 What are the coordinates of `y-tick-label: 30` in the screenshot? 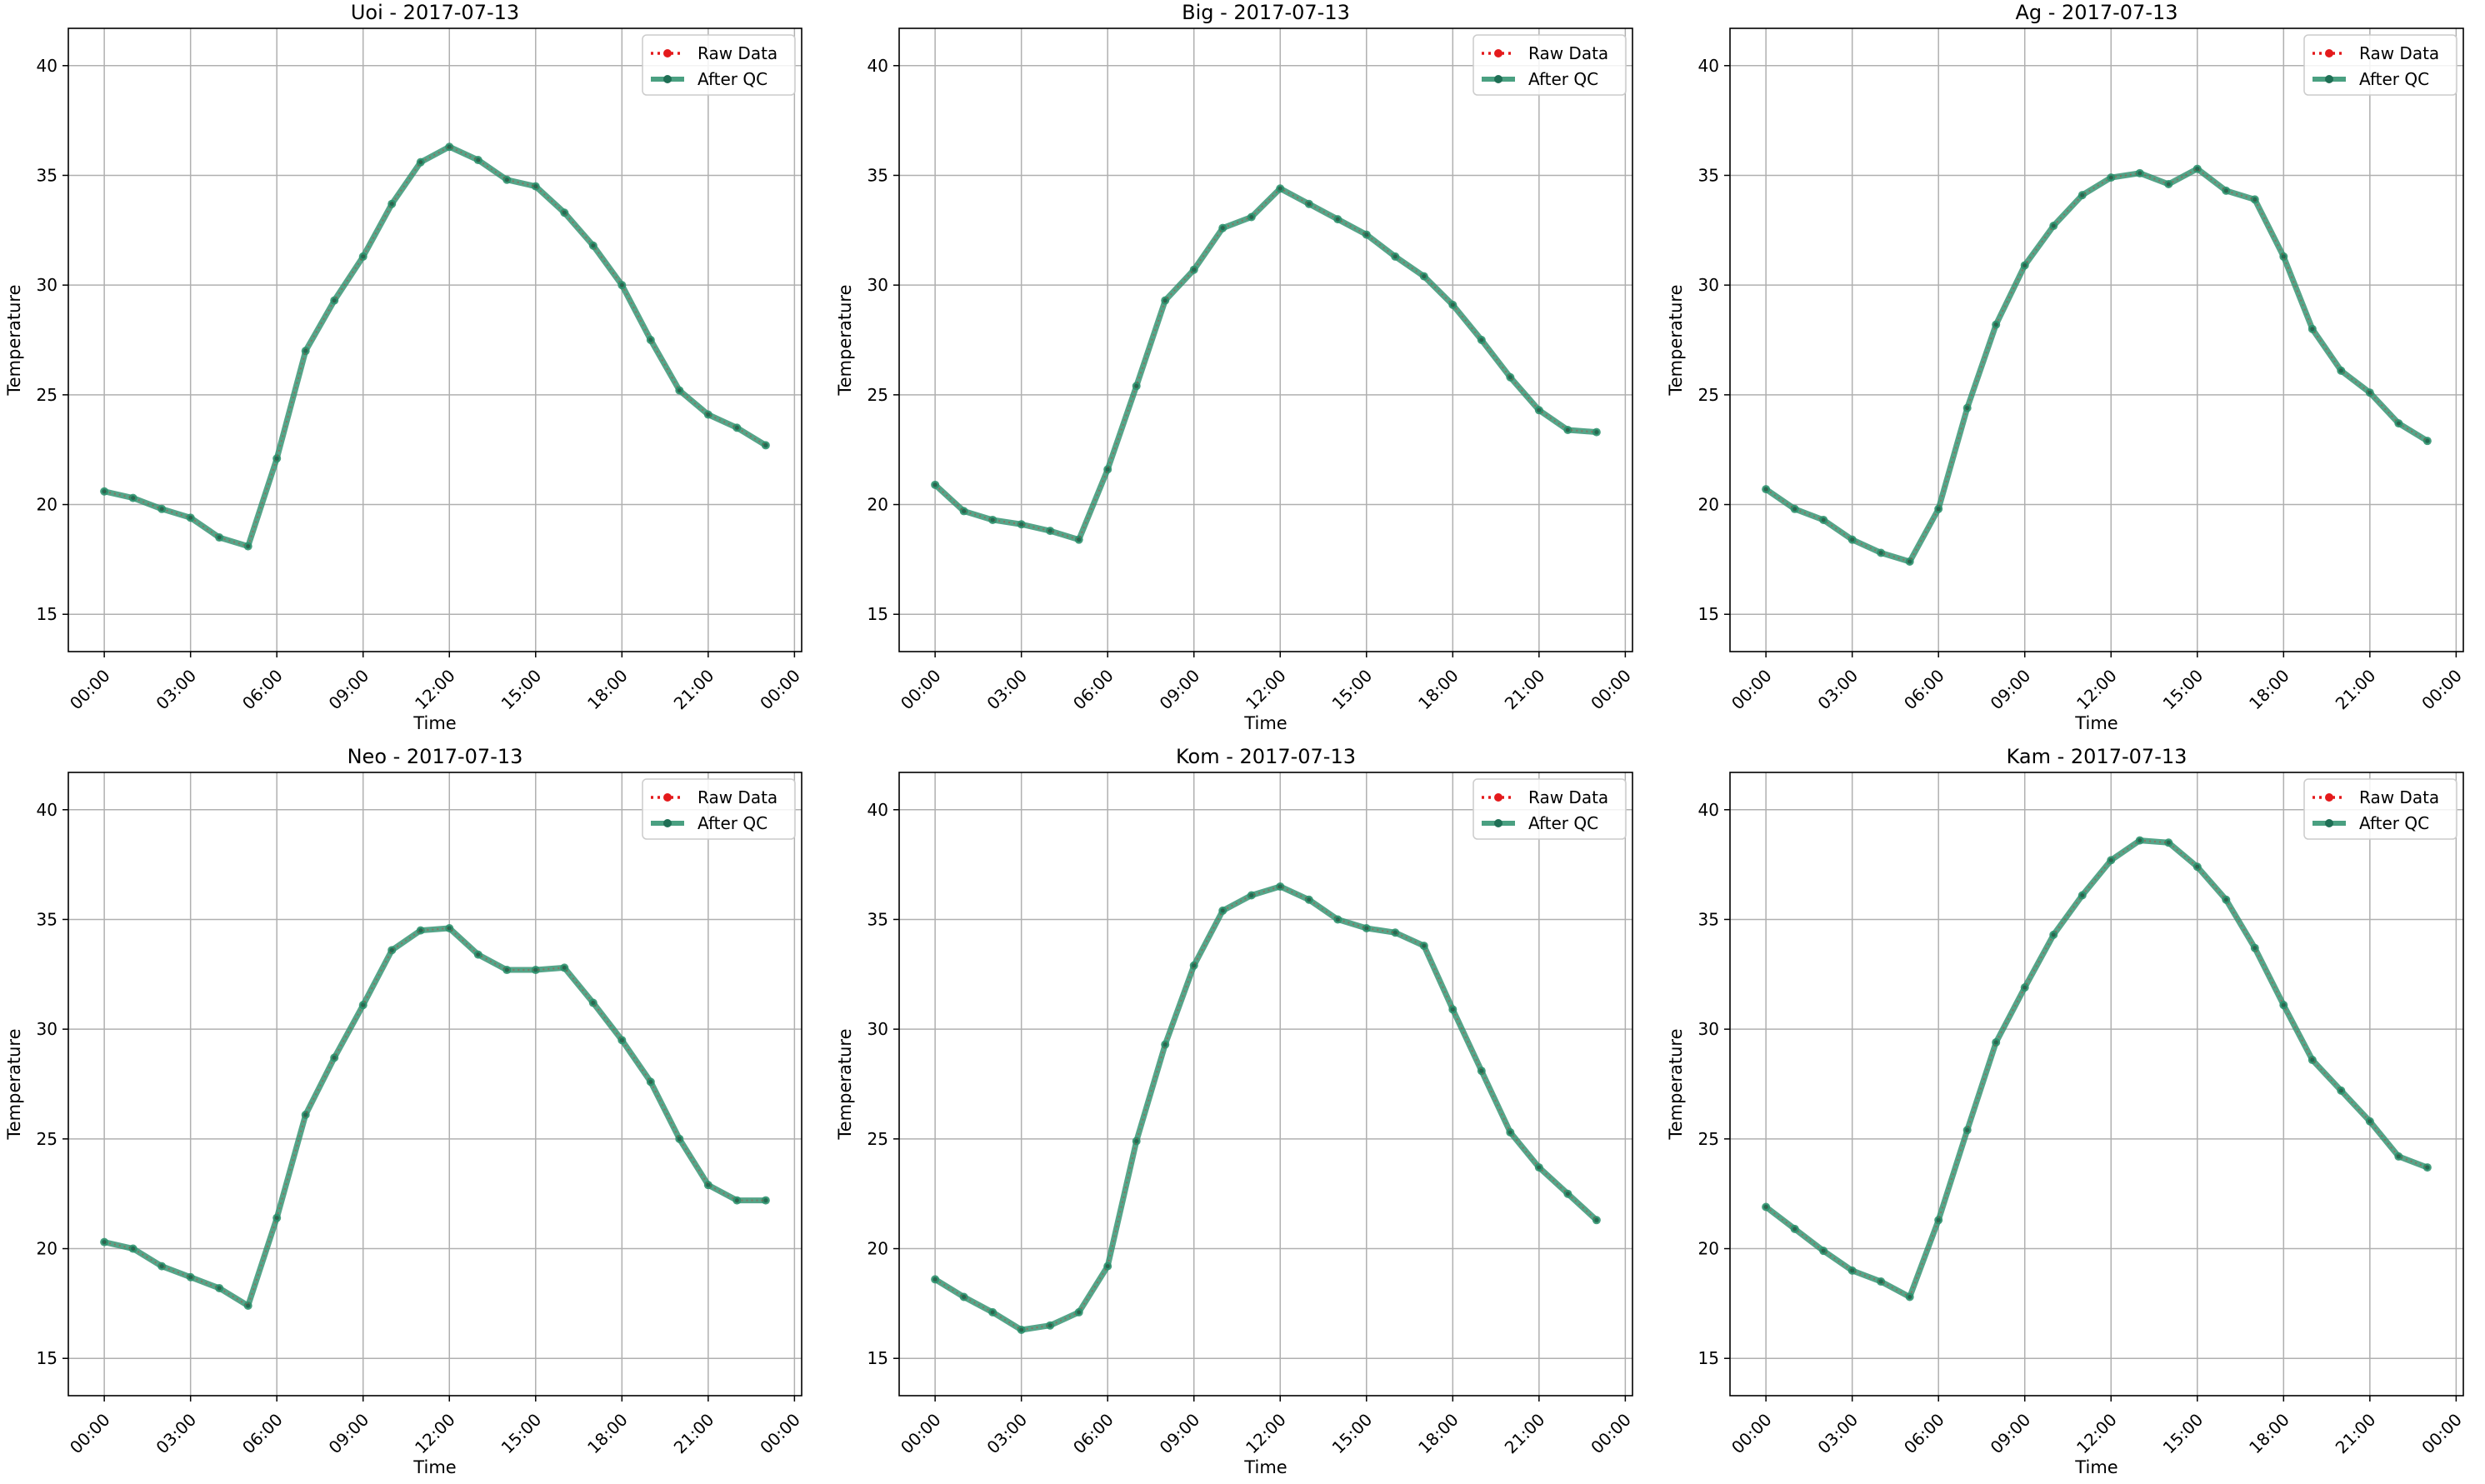 It's located at (1708, 1029).